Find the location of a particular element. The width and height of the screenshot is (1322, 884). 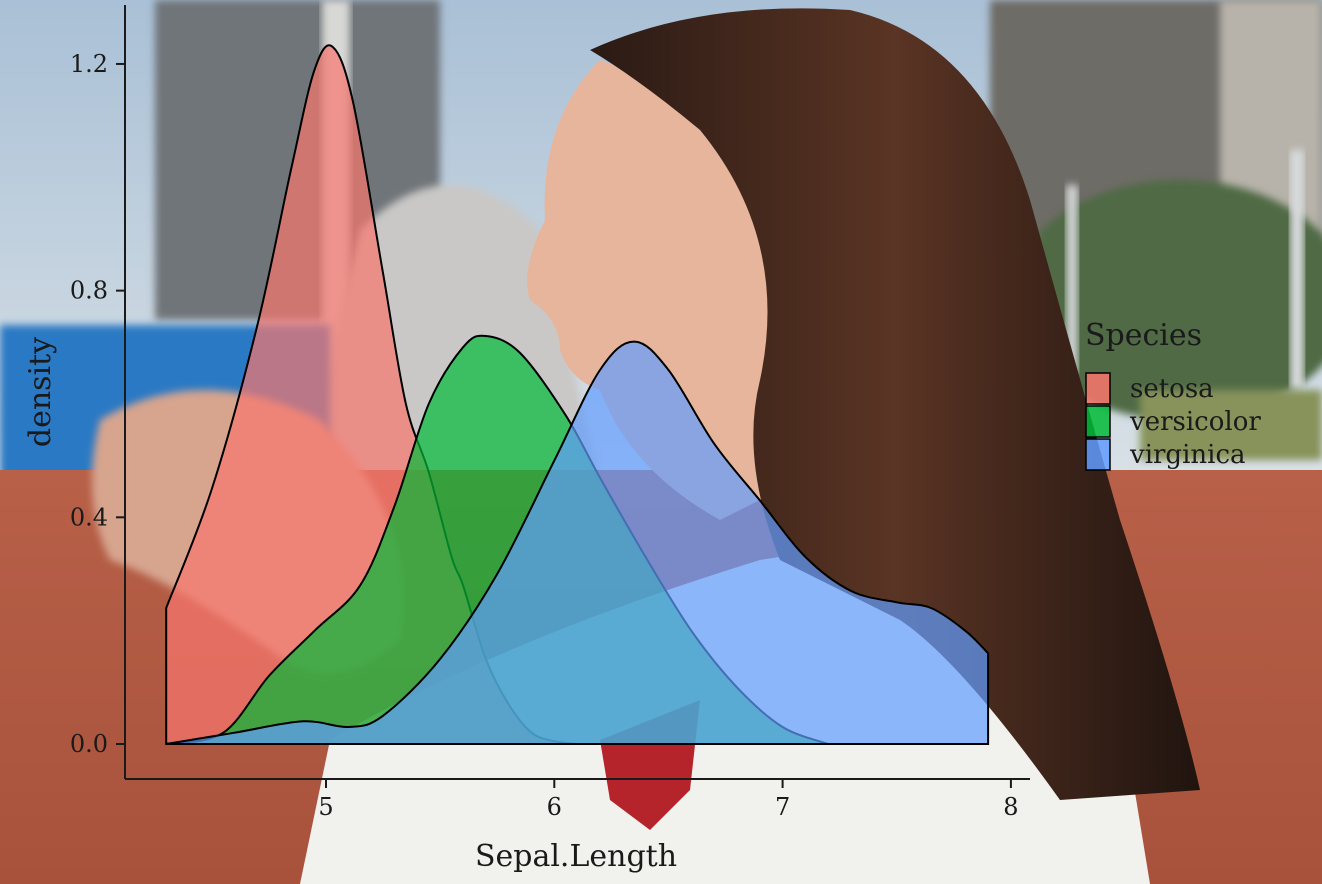

x-tick-label: 8 is located at coordinates (1010, 807).